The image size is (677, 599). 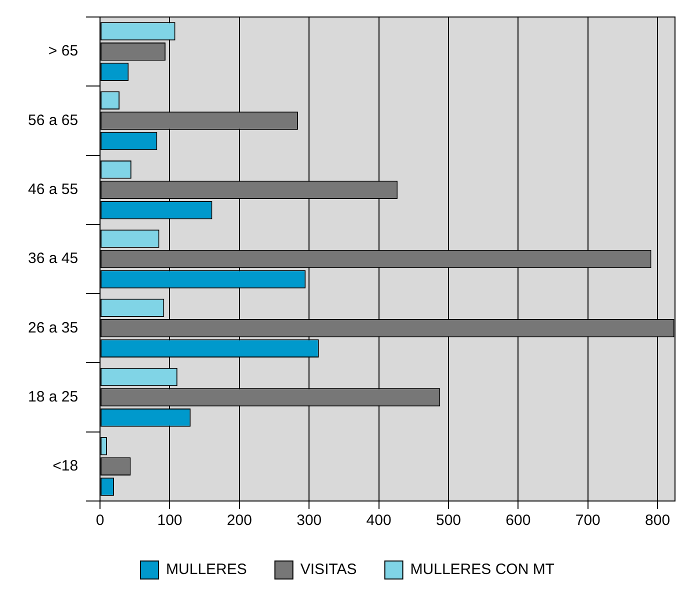 What do you see at coordinates (53, 397) in the screenshot?
I see `y-tick-label: 18 a 25` at bounding box center [53, 397].